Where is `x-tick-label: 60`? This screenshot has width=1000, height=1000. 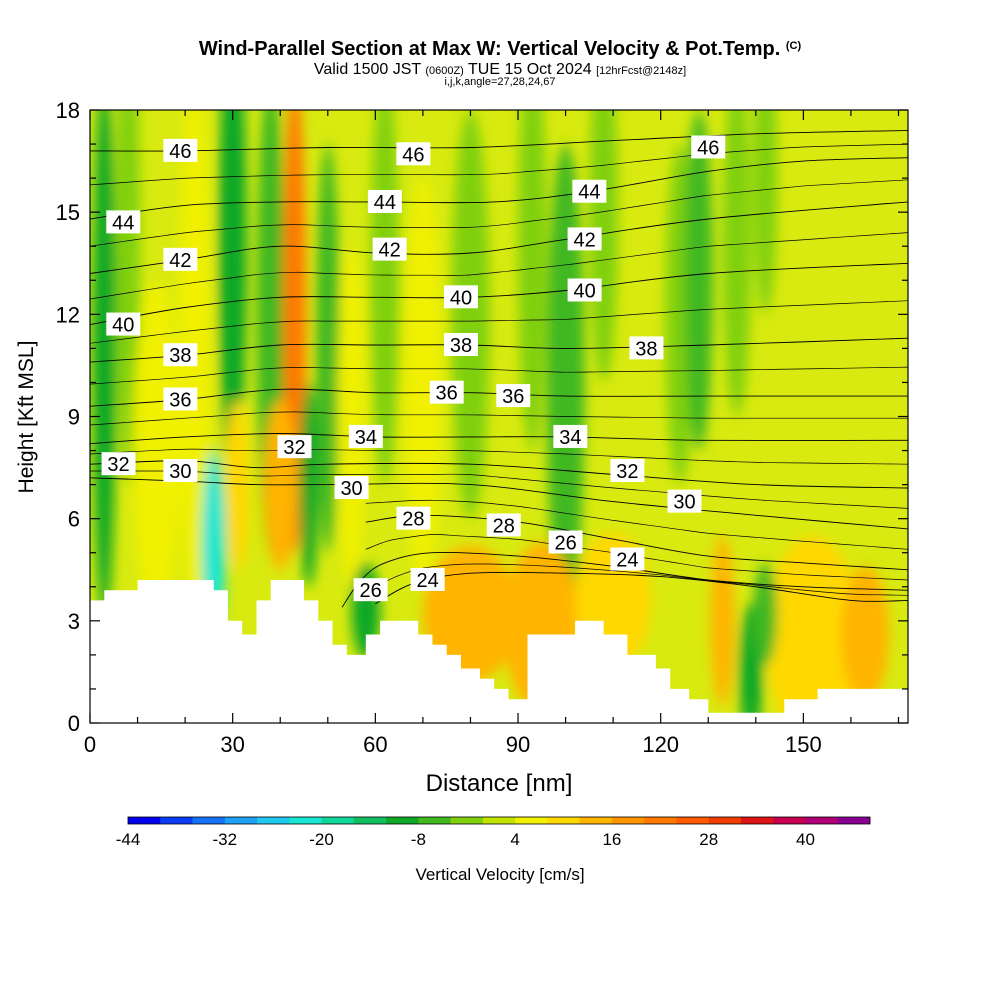
x-tick-label: 60 is located at coordinates (375, 744).